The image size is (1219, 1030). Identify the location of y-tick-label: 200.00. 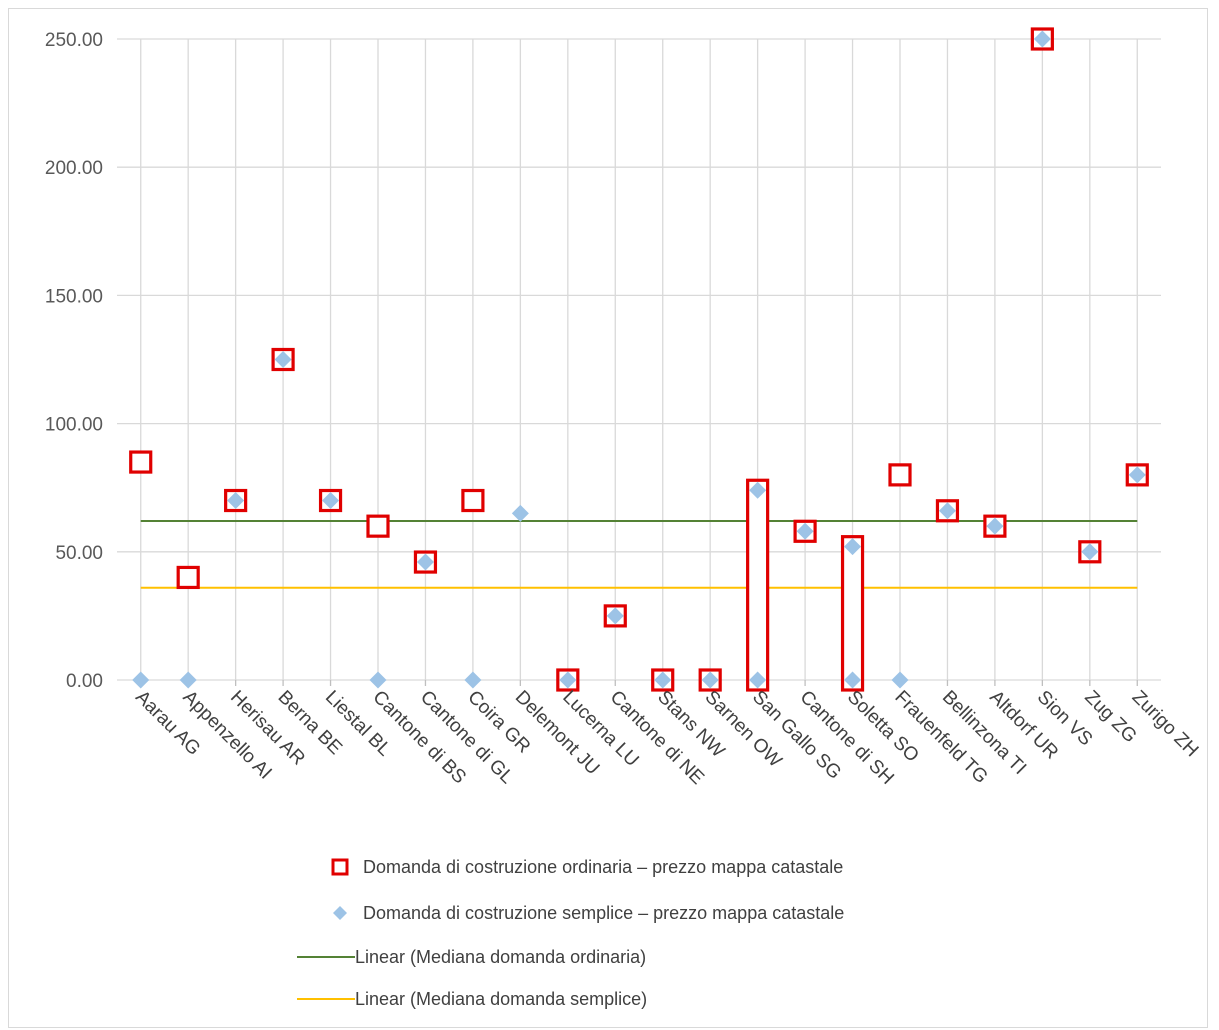
(74, 168).